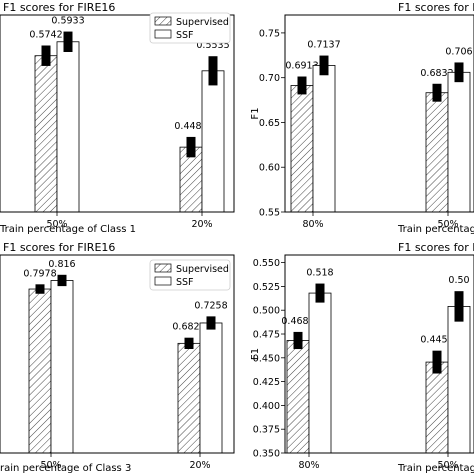 The image size is (474, 474). I want to click on y-tick-label: 0.375, so click(266, 430).